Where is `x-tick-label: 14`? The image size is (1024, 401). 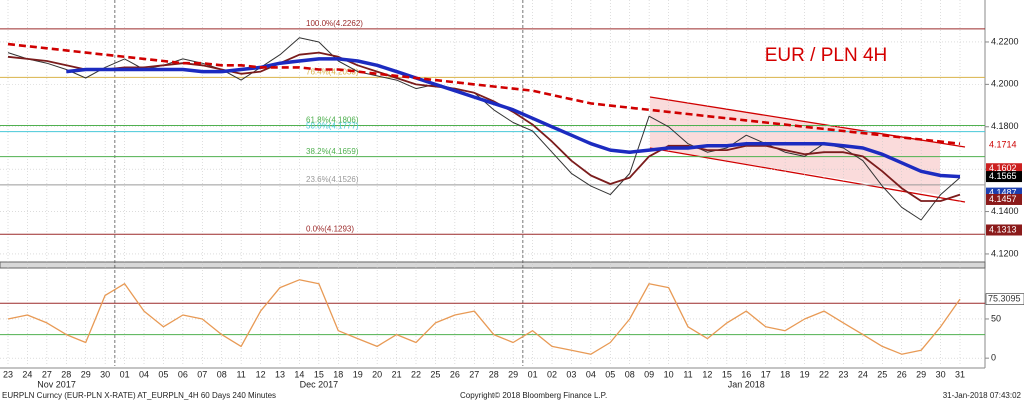
x-tick-label: 14 is located at coordinates (299, 374).